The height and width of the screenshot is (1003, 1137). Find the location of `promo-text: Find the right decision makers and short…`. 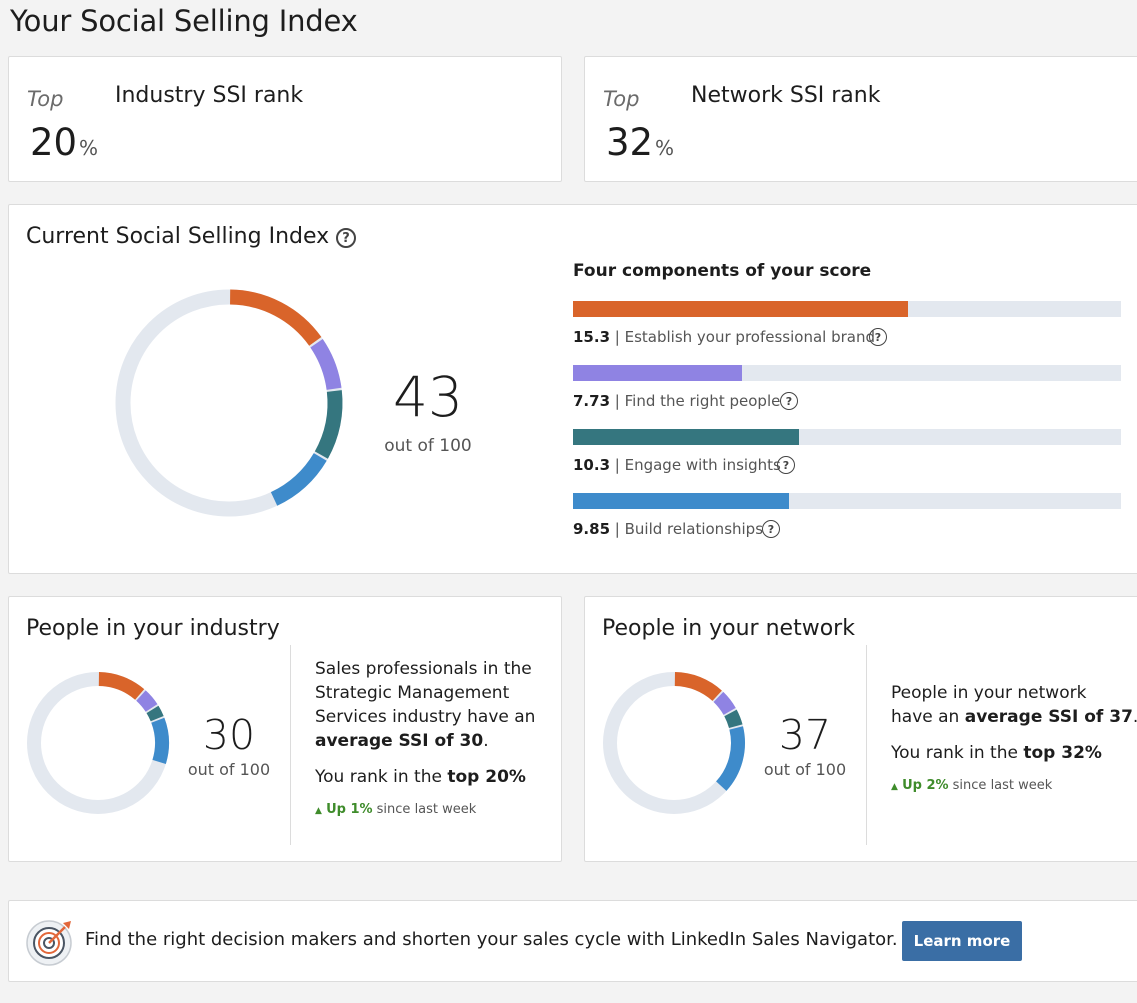

promo-text: Find the right decision makers and short… is located at coordinates (491, 939).